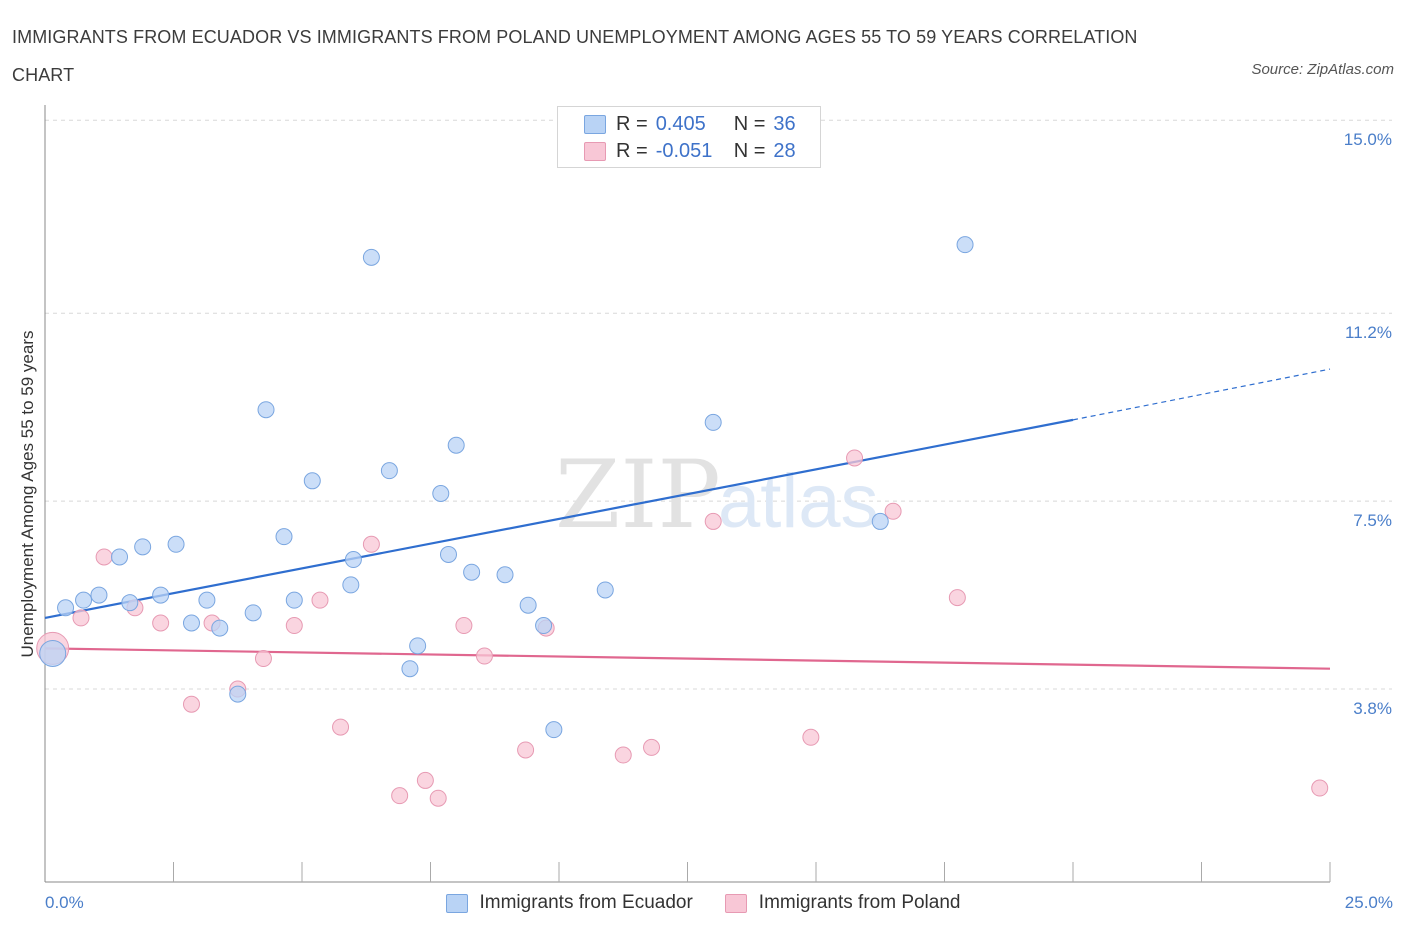  What do you see at coordinates (680, 123) in the screenshot?
I see `r-value: 0.405` at bounding box center [680, 123].